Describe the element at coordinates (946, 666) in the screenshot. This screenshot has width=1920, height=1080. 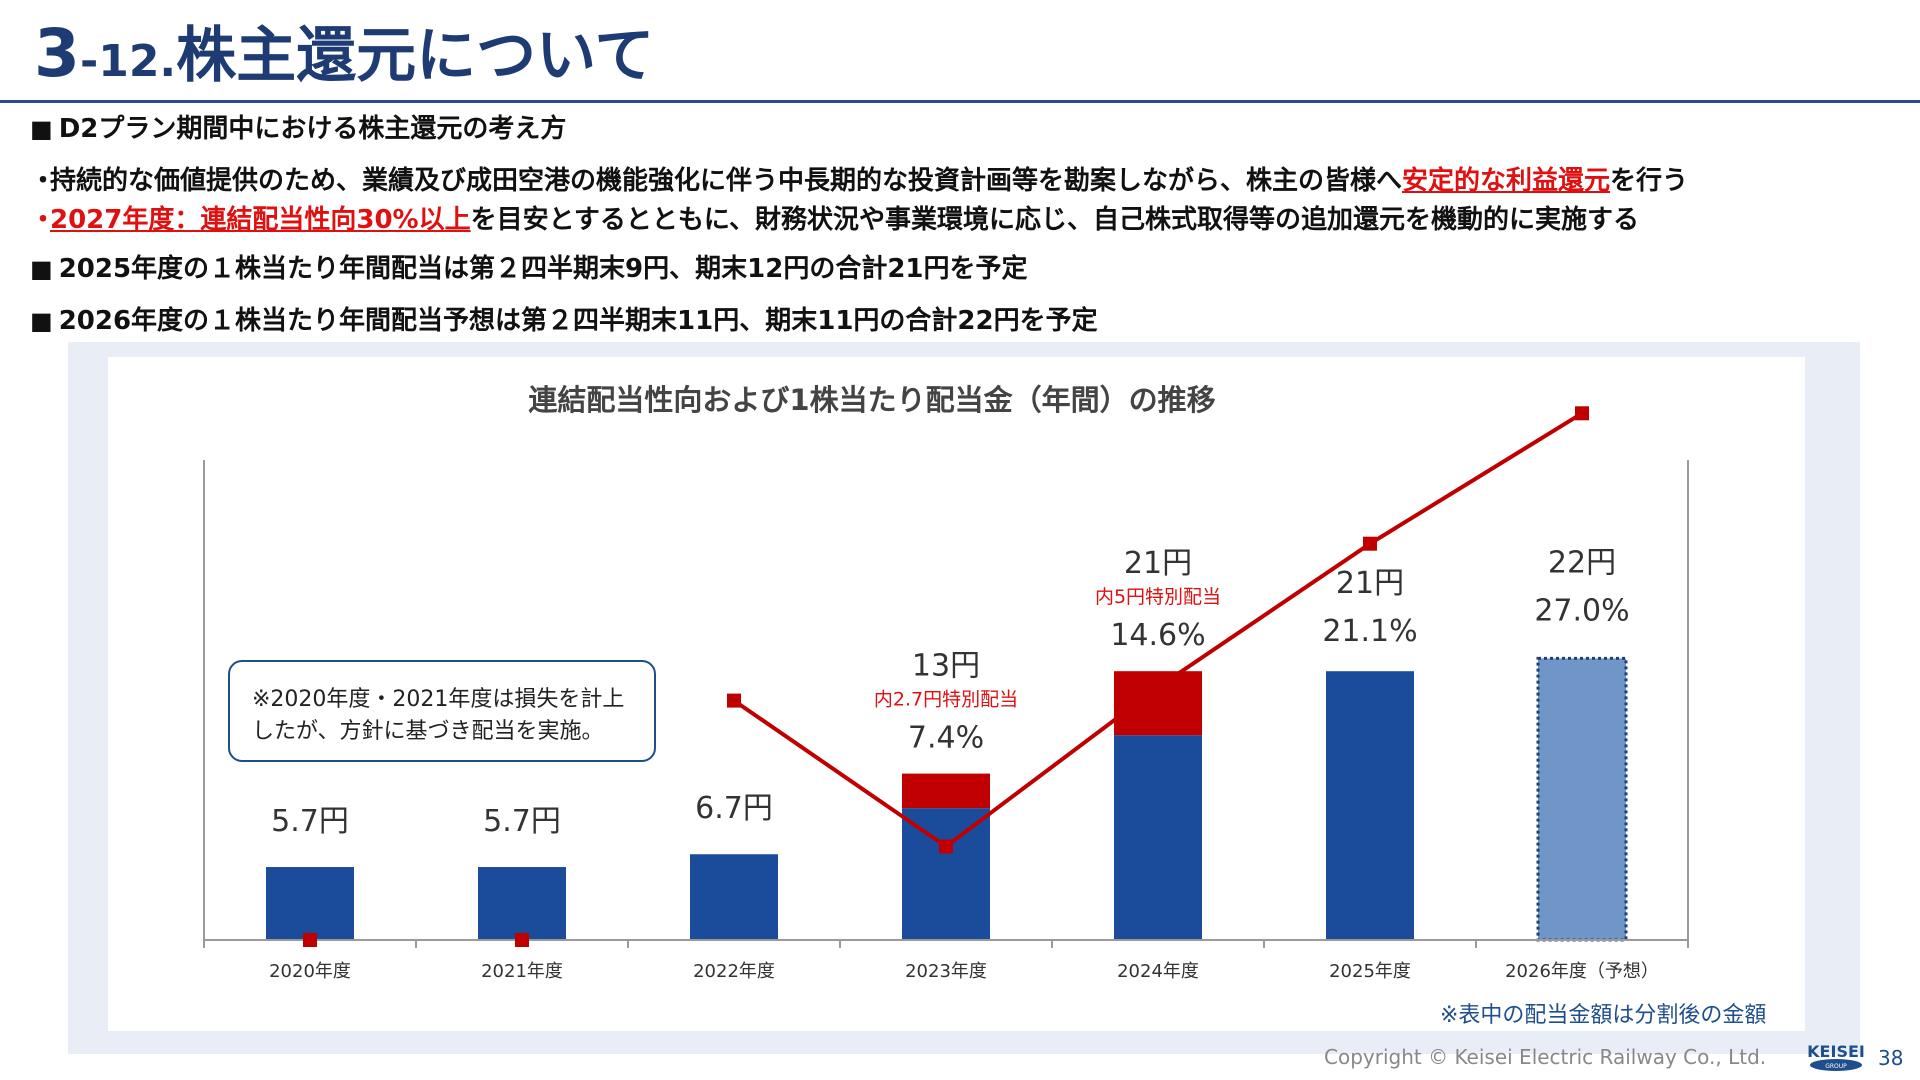
I see `dividend-label: 13円` at that location.